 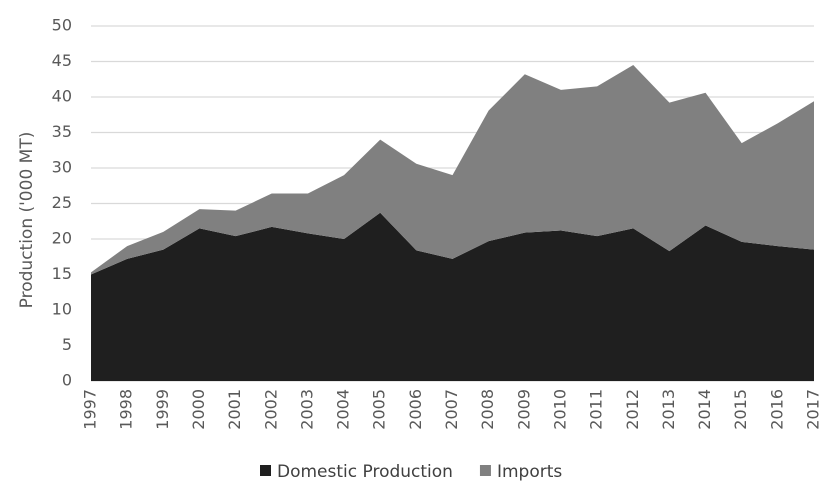 What do you see at coordinates (523, 409) in the screenshot?
I see `x-tick-label: 2009` at bounding box center [523, 409].